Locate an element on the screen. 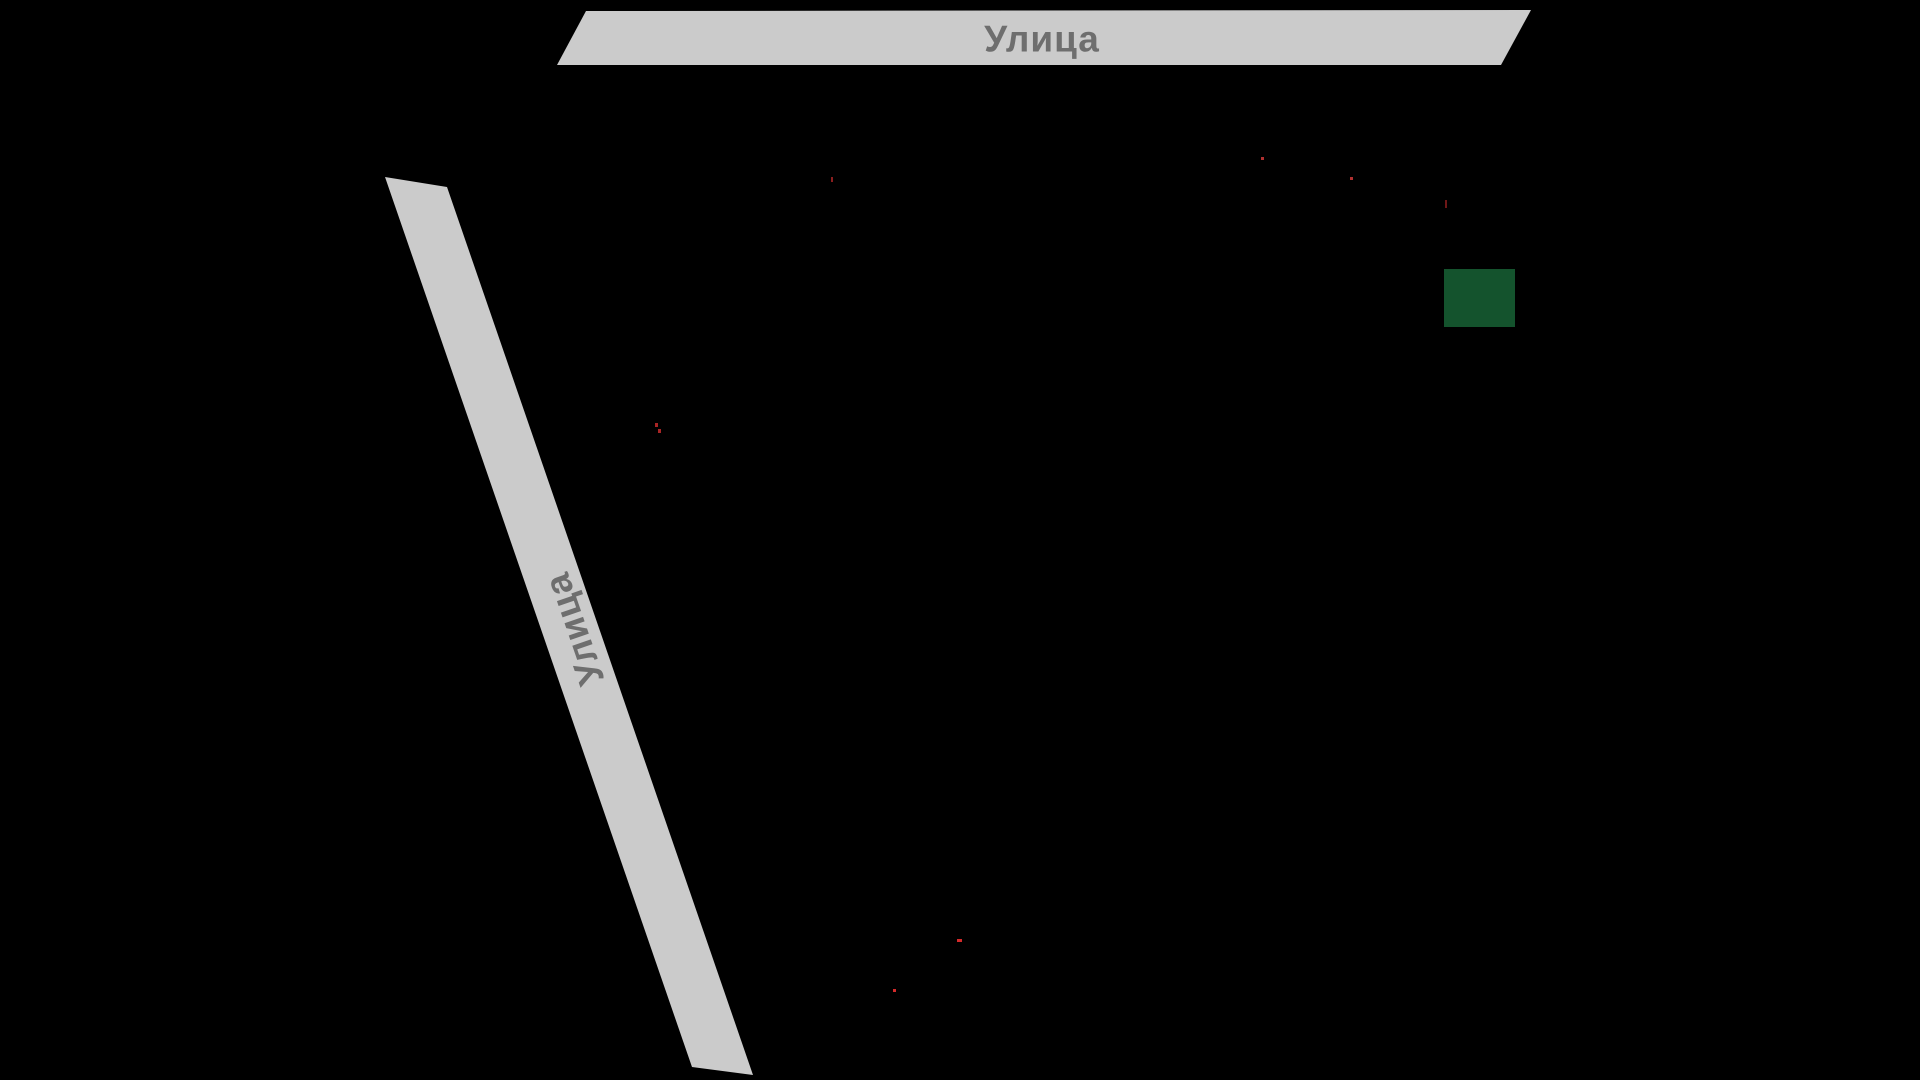  street-band-top is located at coordinates (1044, 37).